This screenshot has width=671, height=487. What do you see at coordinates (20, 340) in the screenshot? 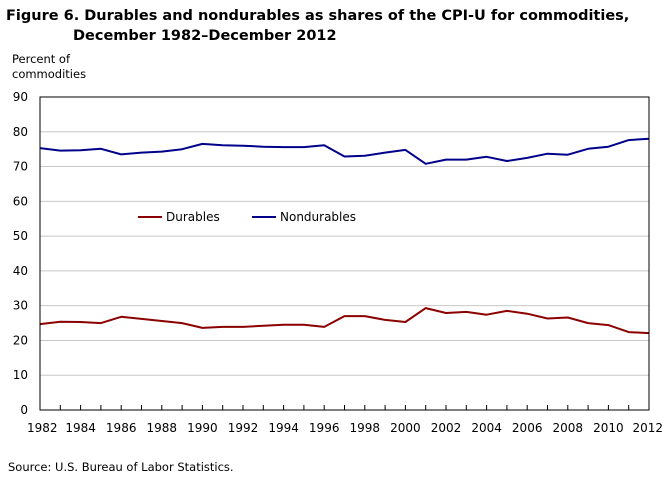
I see `y-tick-label: 20` at bounding box center [20, 340].